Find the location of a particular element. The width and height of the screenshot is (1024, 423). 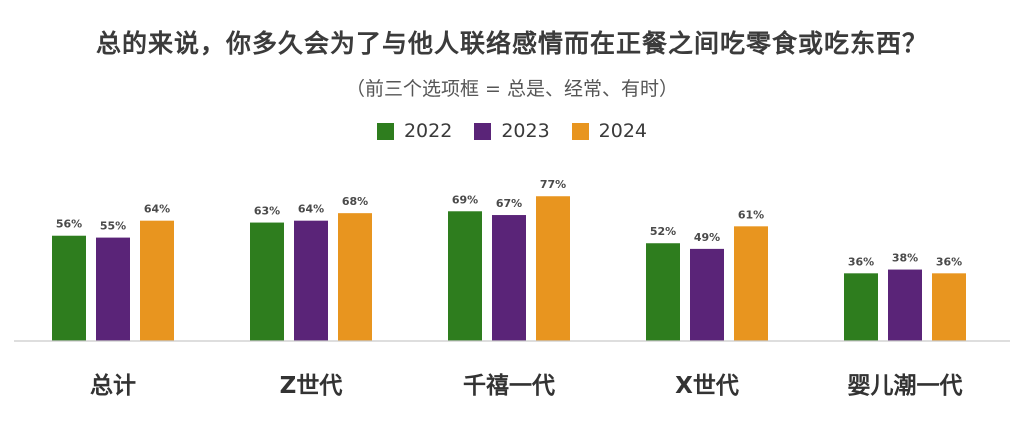

legend-swatch-2023 is located at coordinates (483, 131).